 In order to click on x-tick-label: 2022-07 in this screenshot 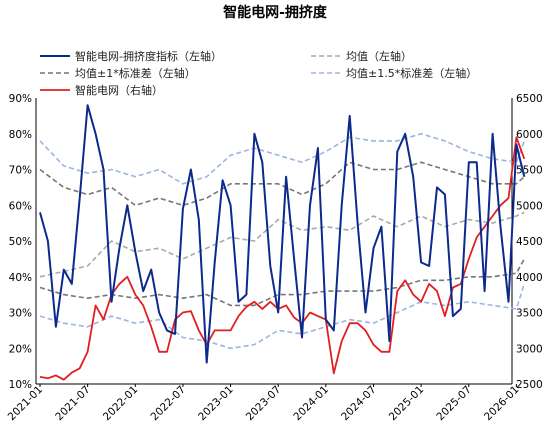, I will do `click(169, 404)`.